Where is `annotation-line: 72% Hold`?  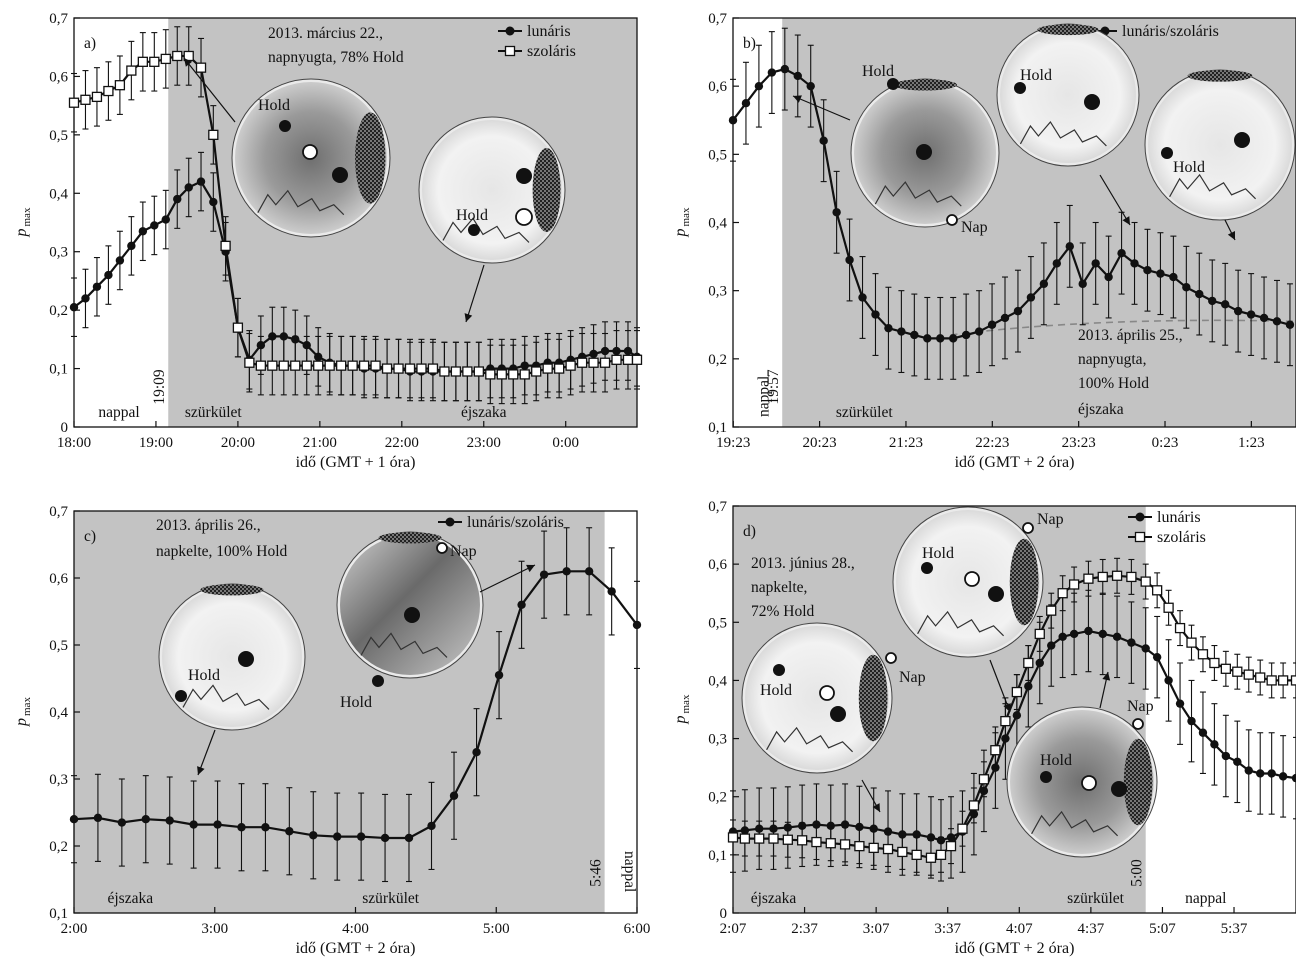
annotation-line: 72% Hold is located at coordinates (783, 611).